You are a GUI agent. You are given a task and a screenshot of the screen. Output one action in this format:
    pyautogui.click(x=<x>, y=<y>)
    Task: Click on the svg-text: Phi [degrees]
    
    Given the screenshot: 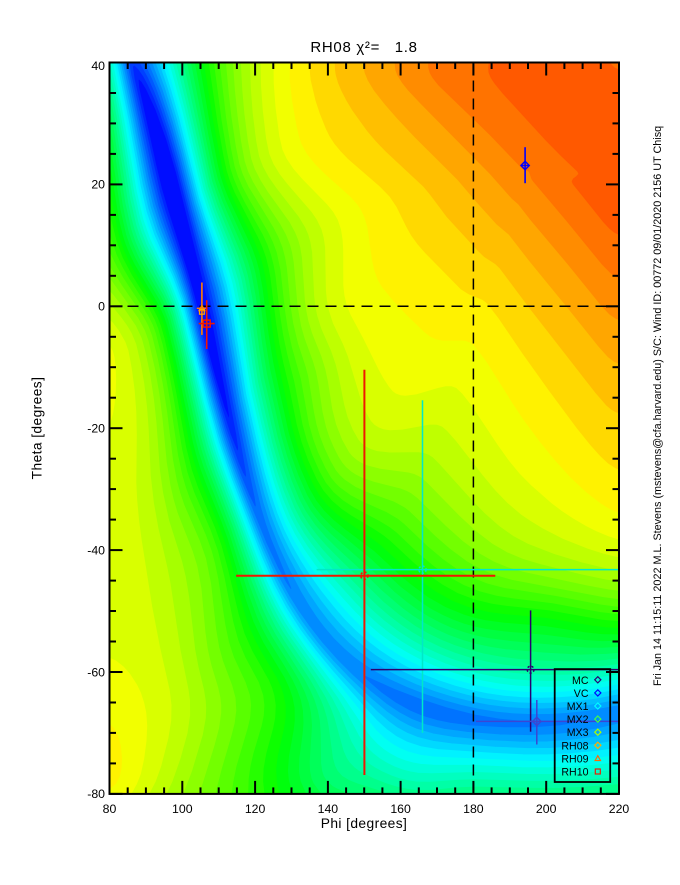 What is the action you would take?
    pyautogui.click(x=364, y=823)
    